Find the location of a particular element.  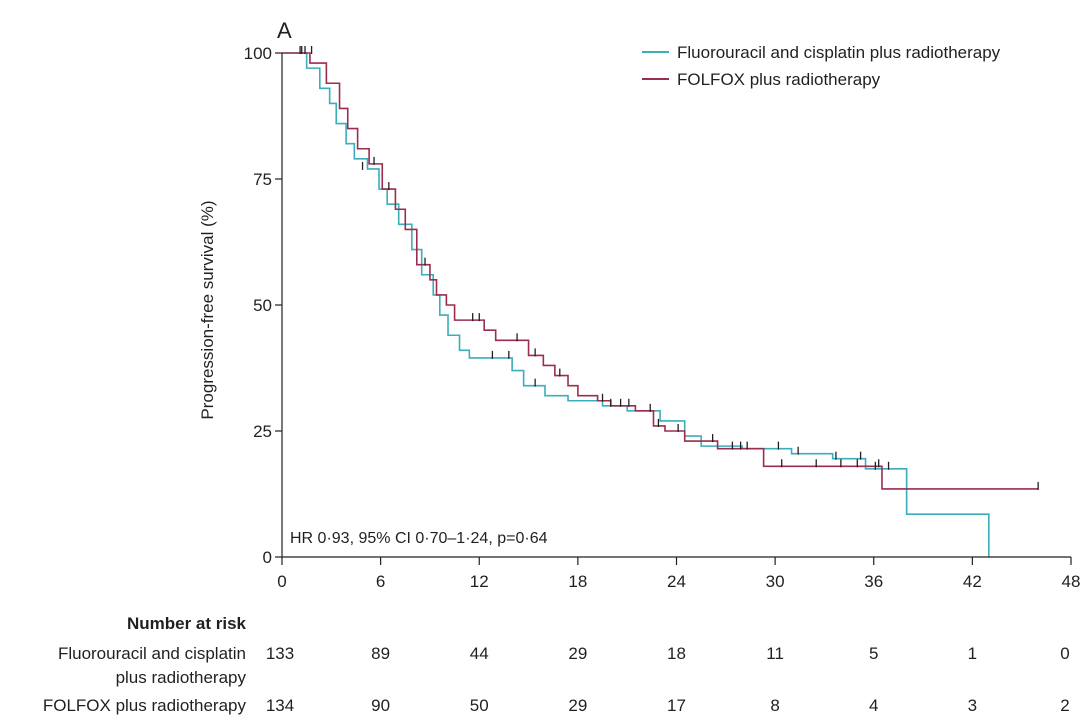

risk-value: 1 is located at coordinates (972, 653).